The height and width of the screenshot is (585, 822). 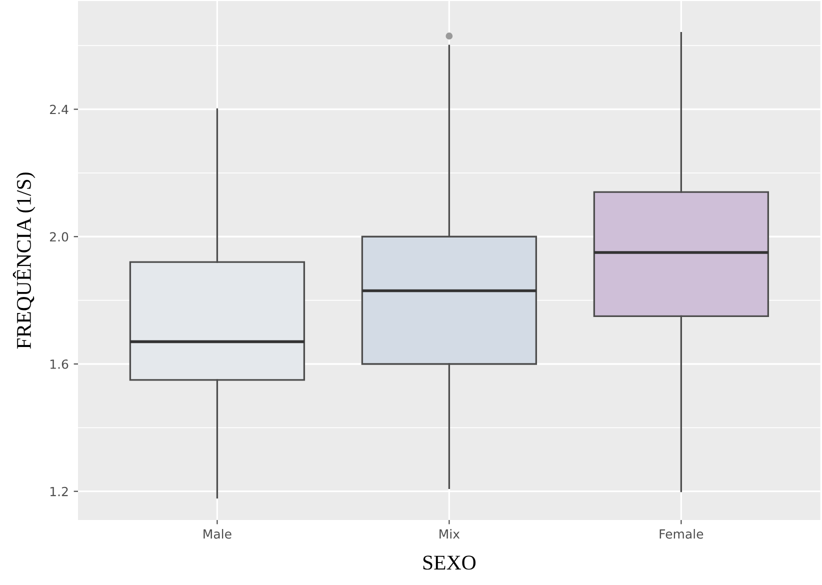 What do you see at coordinates (59, 364) in the screenshot?
I see `y-tick-label: 1.6` at bounding box center [59, 364].